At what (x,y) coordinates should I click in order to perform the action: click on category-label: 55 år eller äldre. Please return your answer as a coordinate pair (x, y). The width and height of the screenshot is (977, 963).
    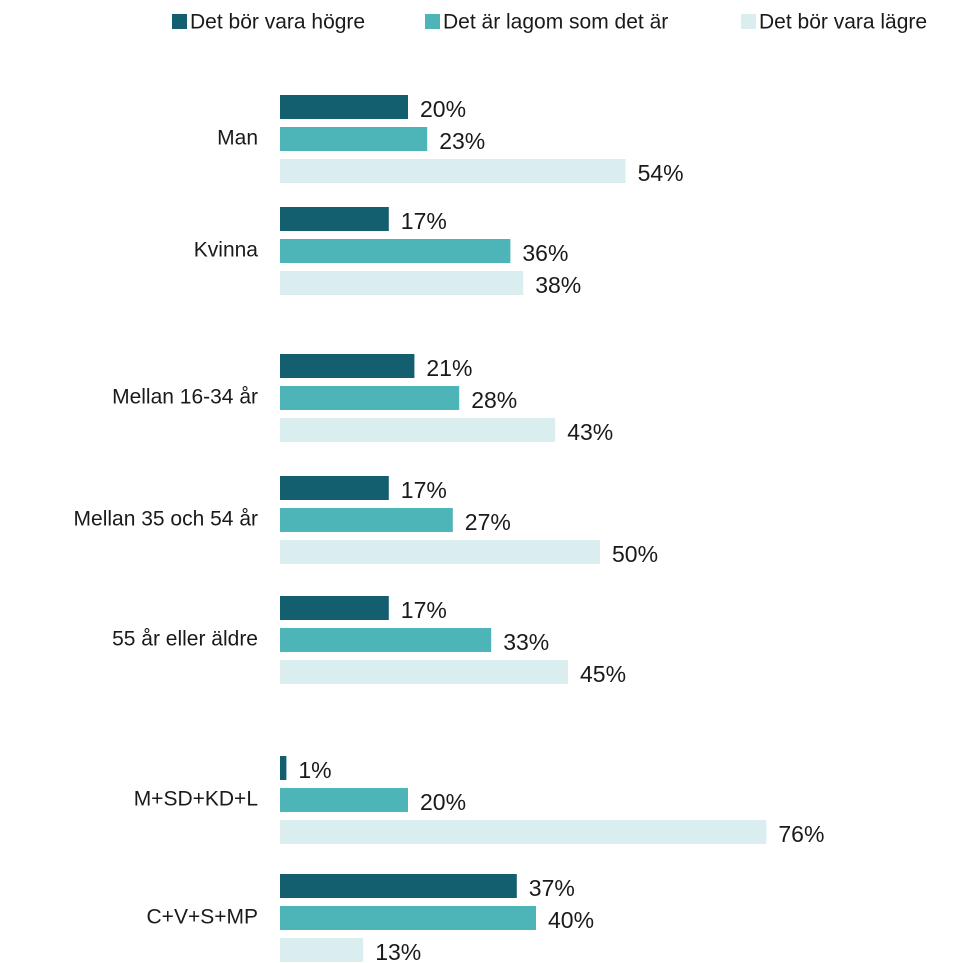
    Looking at the image, I should click on (185, 639).